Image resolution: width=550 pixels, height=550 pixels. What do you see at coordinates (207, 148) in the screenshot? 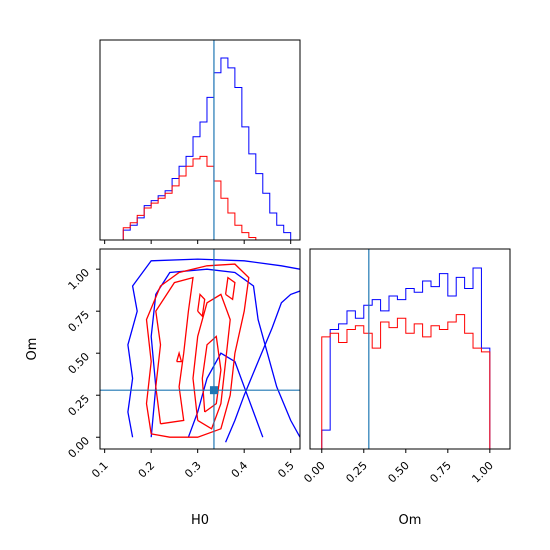
I see `h0-histogram-series-blue` at bounding box center [207, 148].